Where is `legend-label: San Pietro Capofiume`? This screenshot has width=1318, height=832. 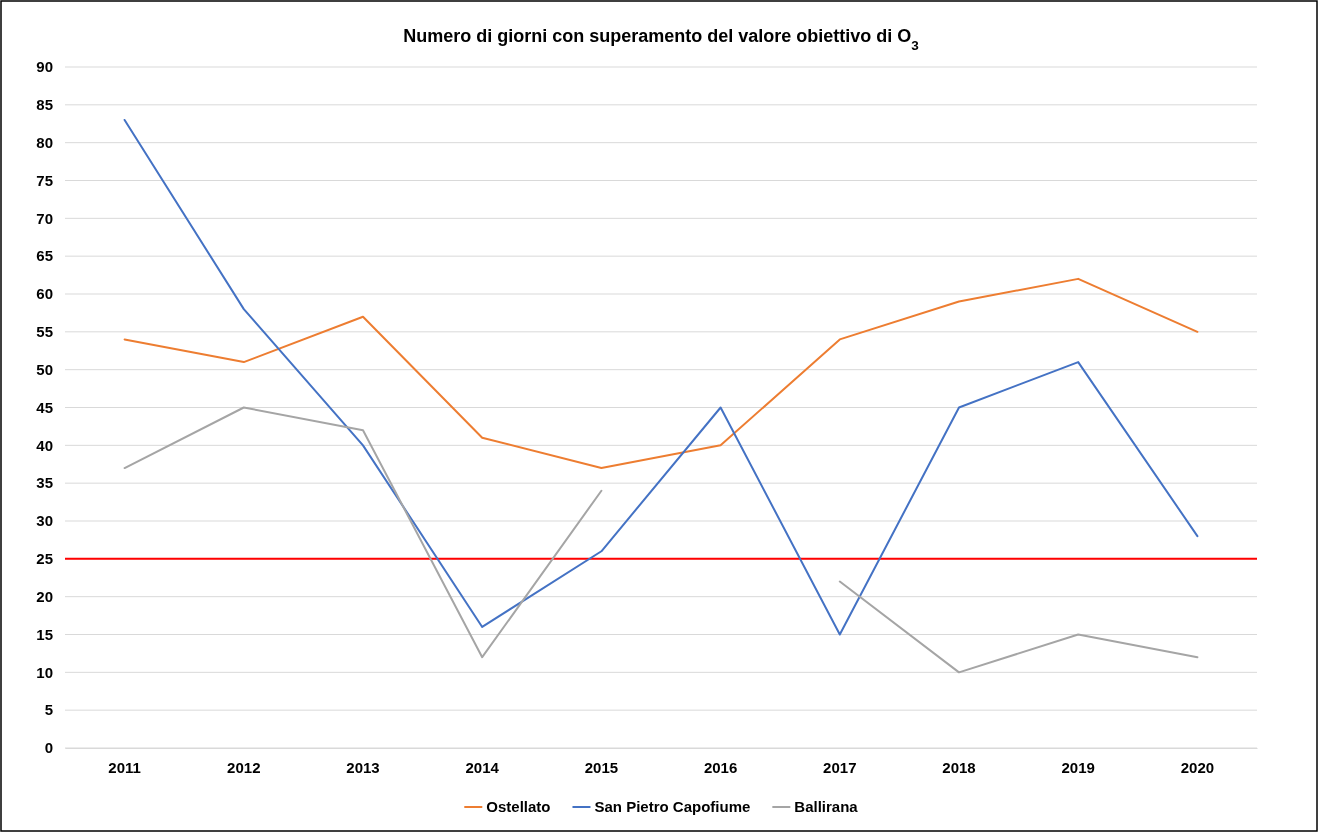 legend-label: San Pietro Capofiume is located at coordinates (672, 806).